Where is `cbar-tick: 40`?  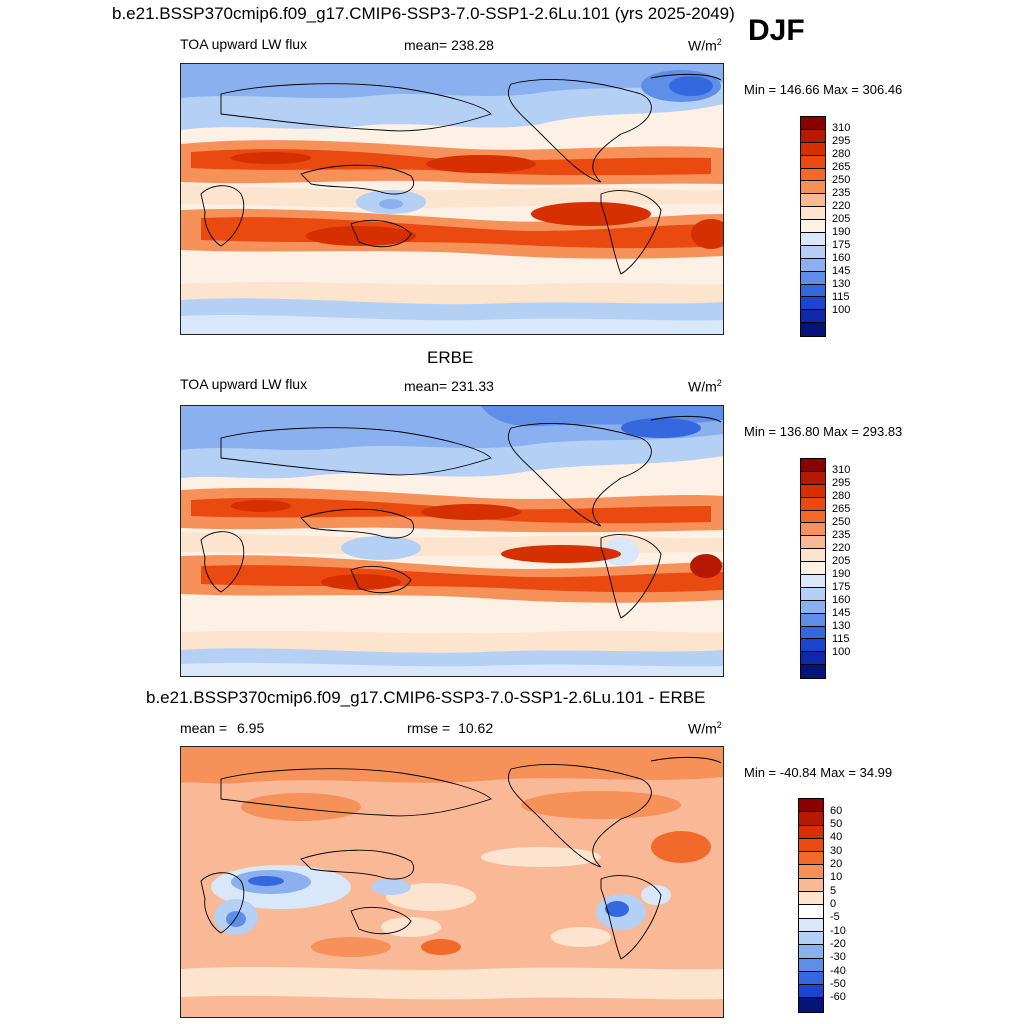 cbar-tick: 40 is located at coordinates (836, 837).